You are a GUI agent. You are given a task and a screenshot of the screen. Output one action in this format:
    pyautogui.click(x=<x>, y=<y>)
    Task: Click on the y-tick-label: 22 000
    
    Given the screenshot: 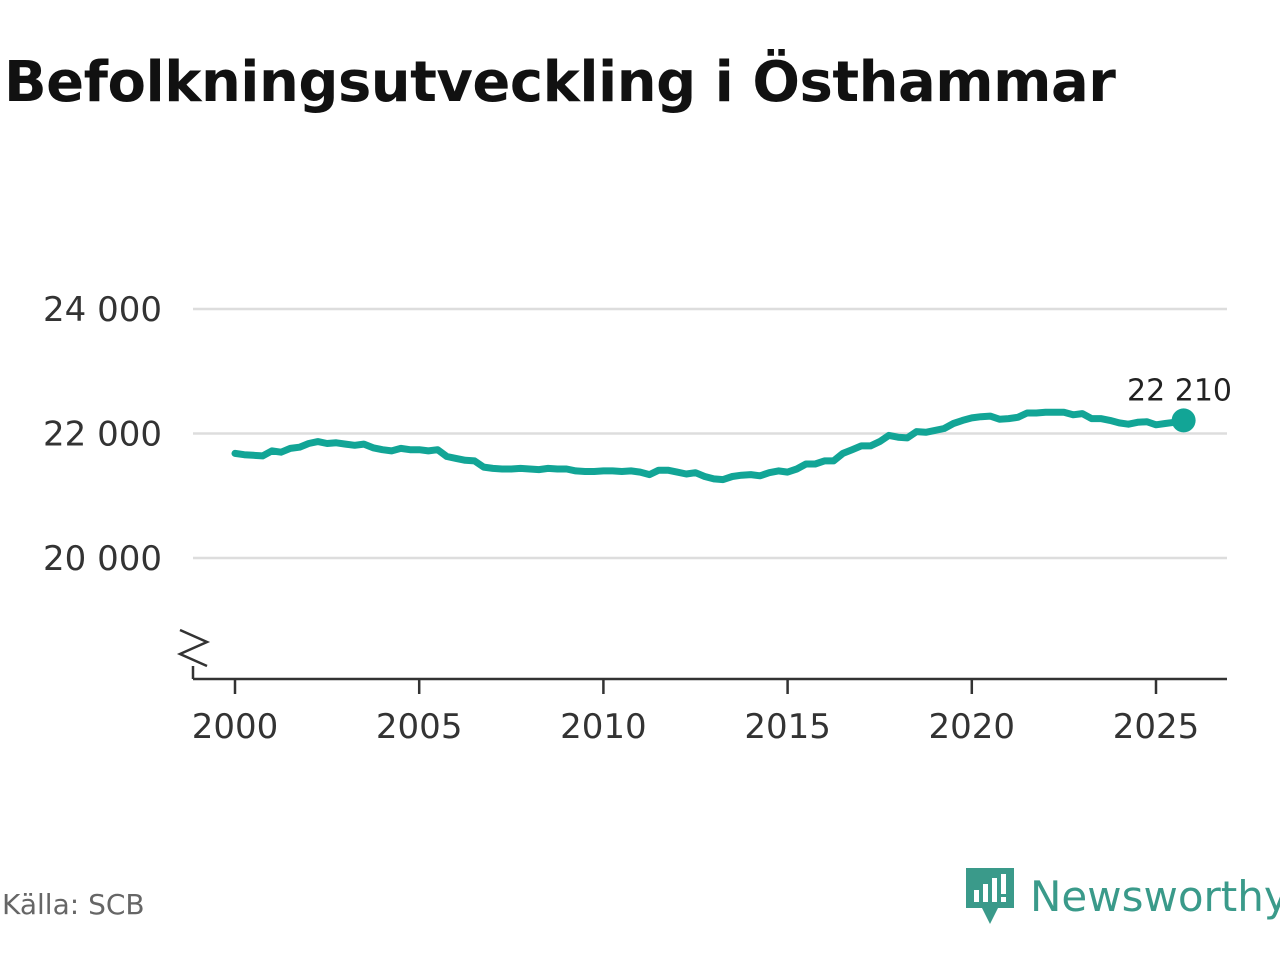 What is the action you would take?
    pyautogui.click(x=102, y=435)
    